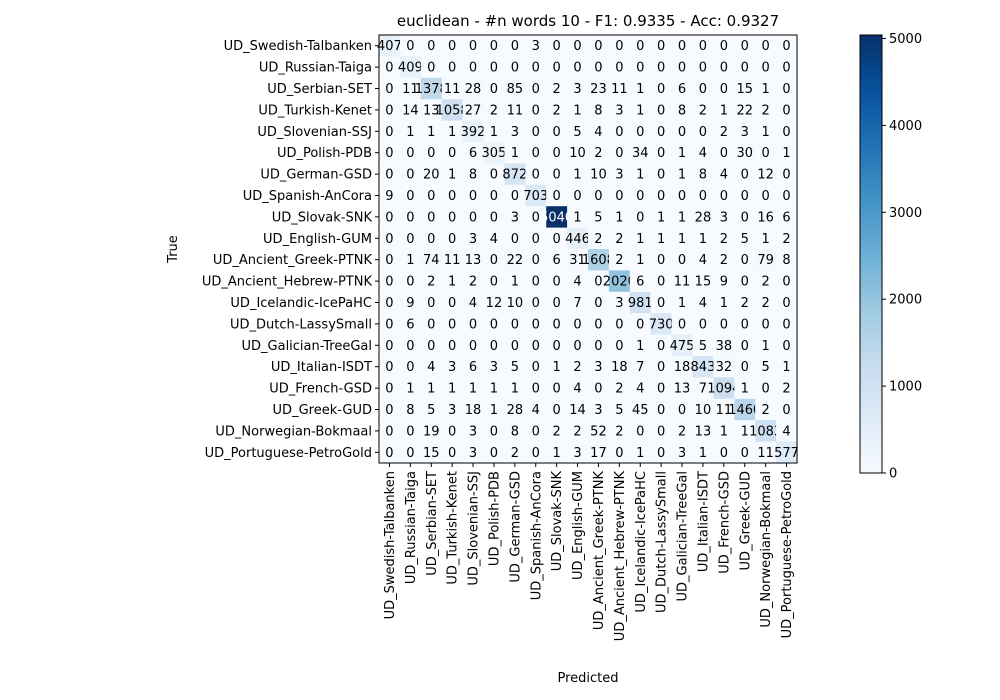 Image resolution: width=1000 pixels, height=700 pixels. I want to click on cell-value-label: 32, so click(724, 367).